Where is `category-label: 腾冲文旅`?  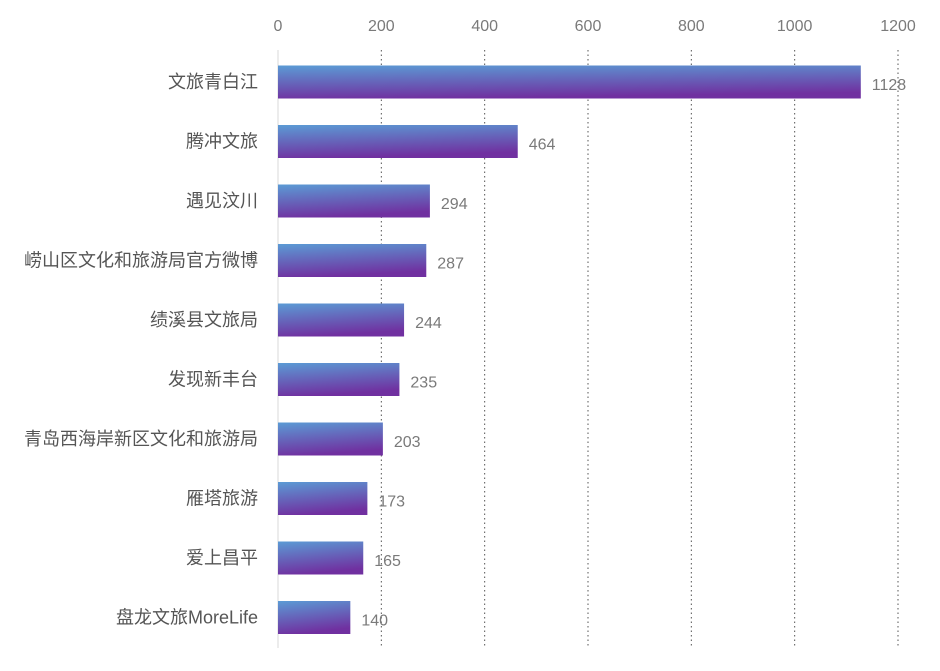 category-label: 腾冲文旅 is located at coordinates (222, 142).